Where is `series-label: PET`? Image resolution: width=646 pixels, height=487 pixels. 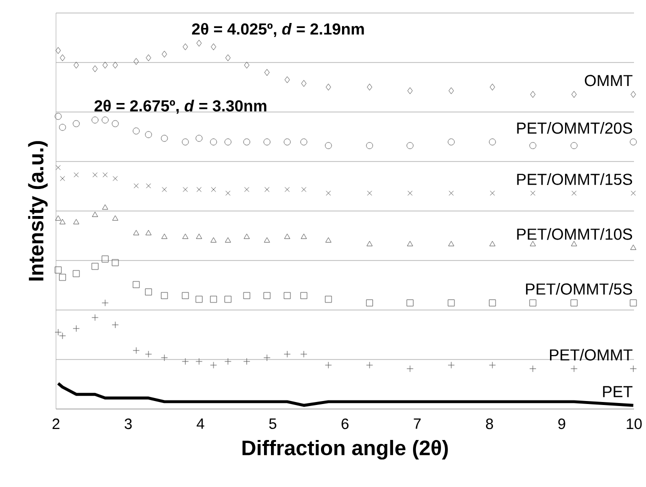
series-label: PET is located at coordinates (617, 392).